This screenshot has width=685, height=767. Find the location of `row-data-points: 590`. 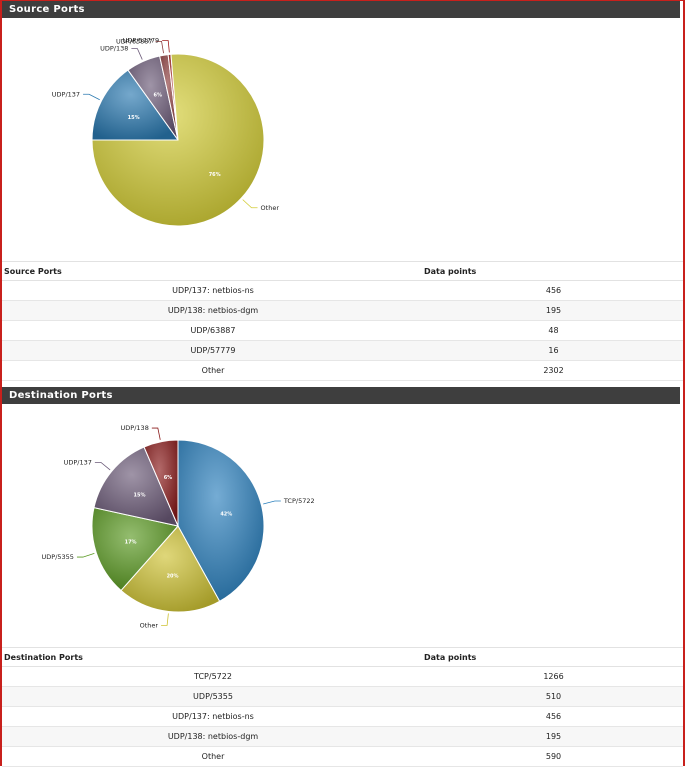

row-data-points: 590 is located at coordinates (553, 756).